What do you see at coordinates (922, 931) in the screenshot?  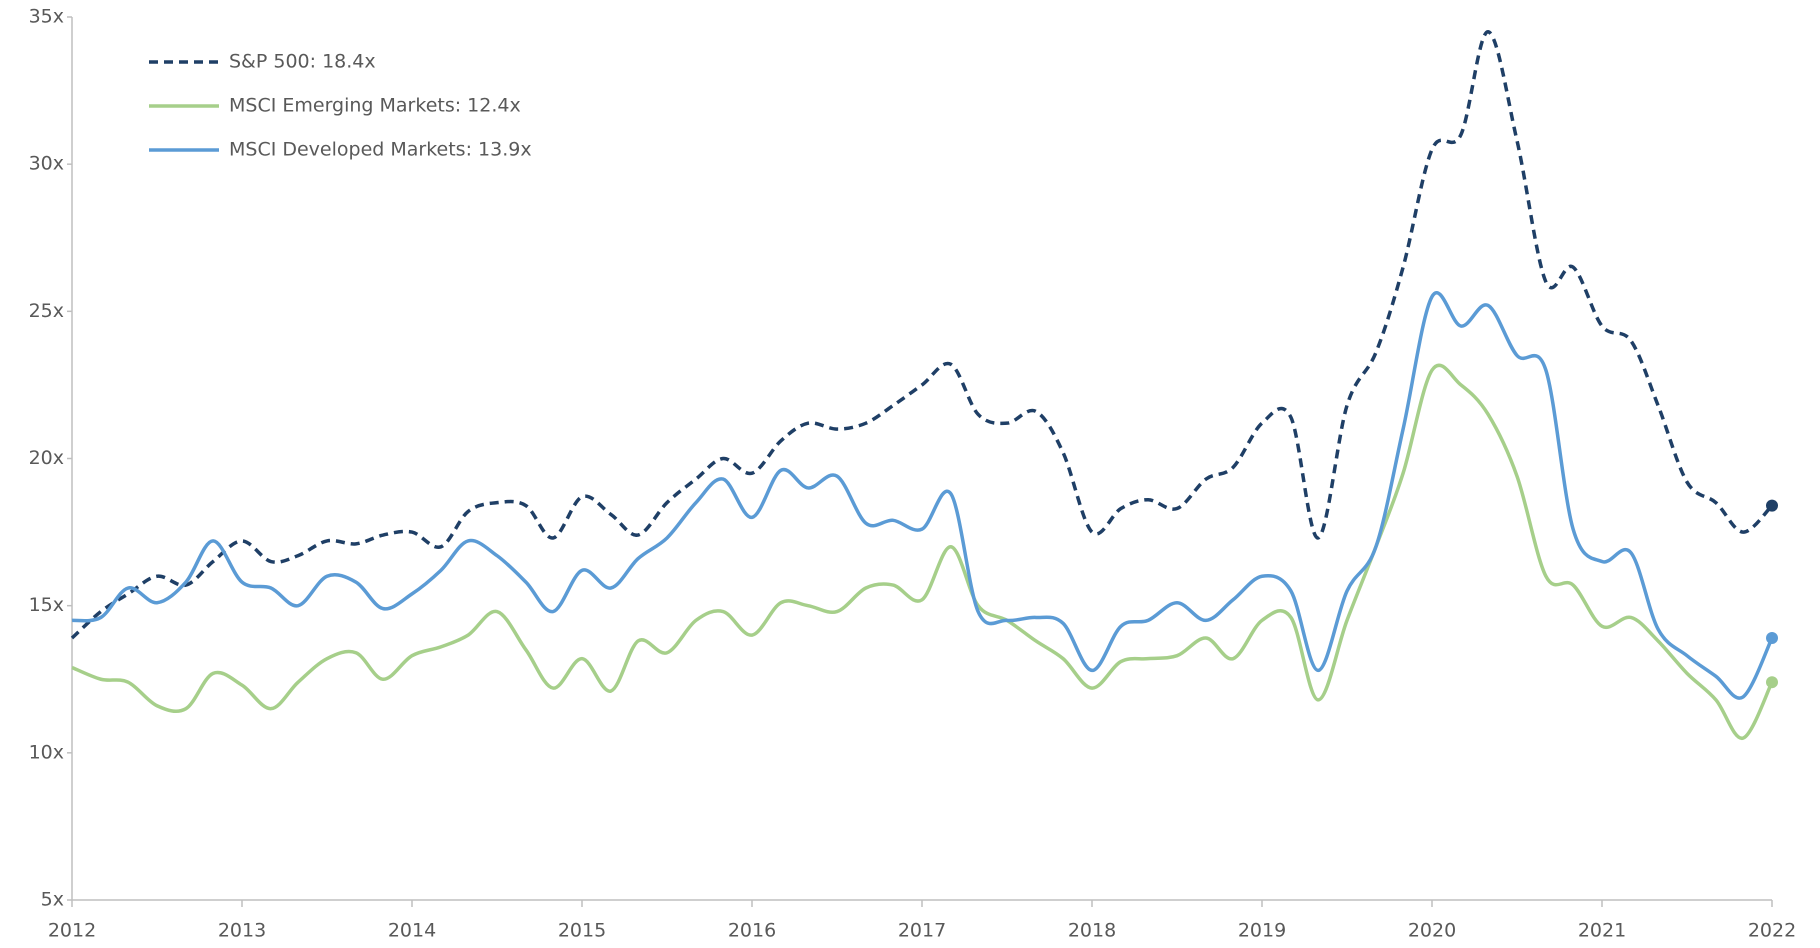 I see `x-tick-label: 2017` at bounding box center [922, 931].